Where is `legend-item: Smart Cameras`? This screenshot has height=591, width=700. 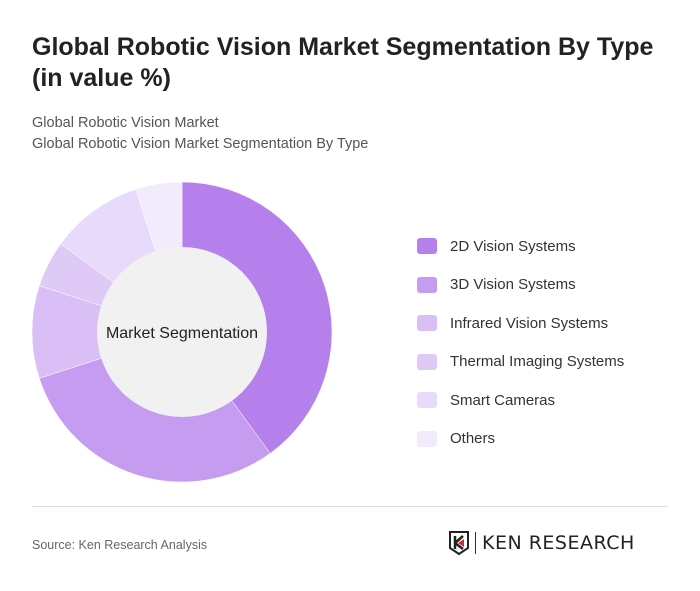 legend-item: Smart Cameras is located at coordinates (520, 400).